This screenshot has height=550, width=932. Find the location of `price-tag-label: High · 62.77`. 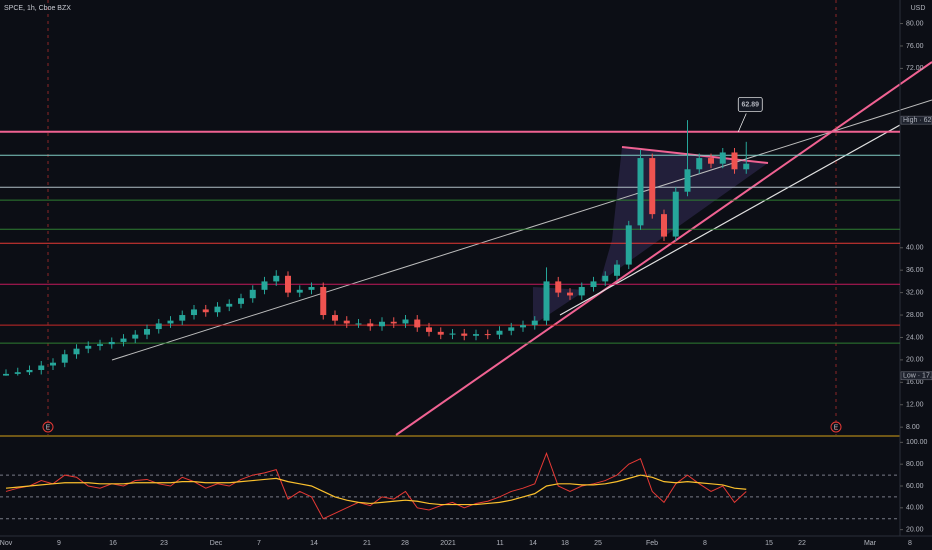

price-tag-label: High · 62.77 is located at coordinates (917, 120).